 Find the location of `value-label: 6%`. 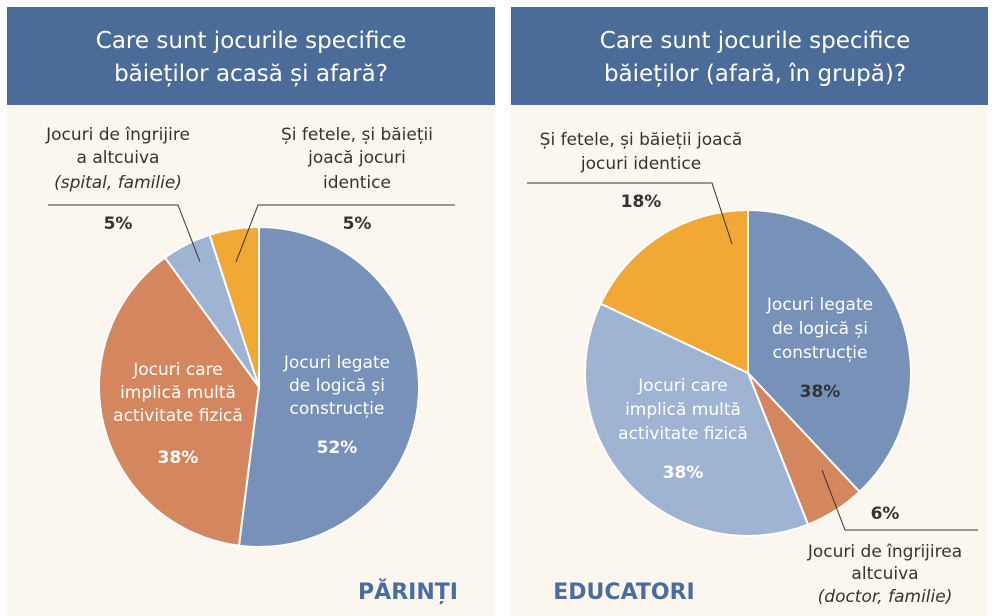

value-label: 6% is located at coordinates (885, 514).